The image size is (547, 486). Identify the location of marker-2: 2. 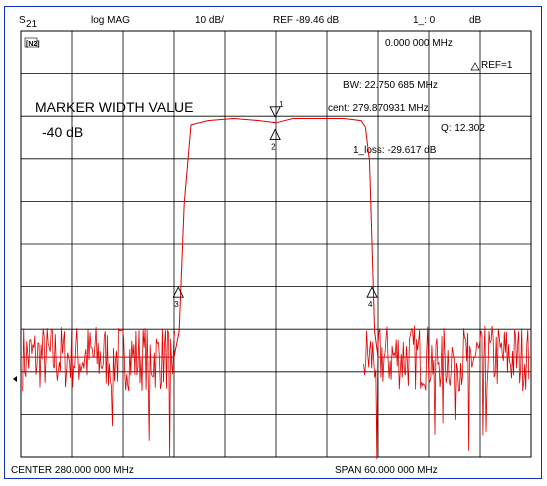
(275, 140).